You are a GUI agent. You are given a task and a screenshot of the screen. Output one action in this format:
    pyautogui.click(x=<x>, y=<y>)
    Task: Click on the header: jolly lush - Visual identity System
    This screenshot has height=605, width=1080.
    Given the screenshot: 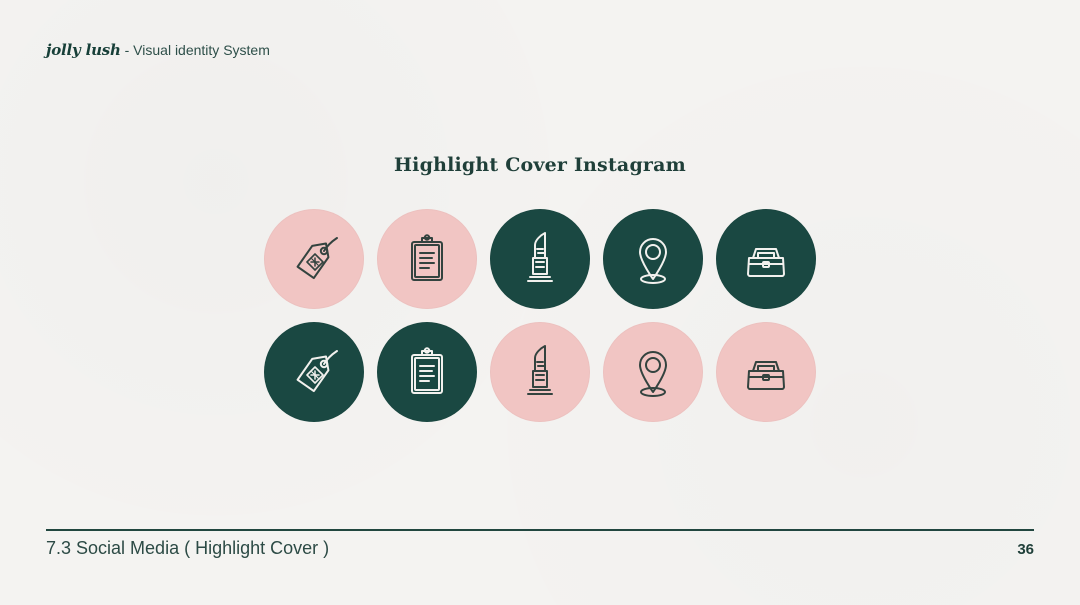 What is the action you would take?
    pyautogui.click(x=158, y=50)
    